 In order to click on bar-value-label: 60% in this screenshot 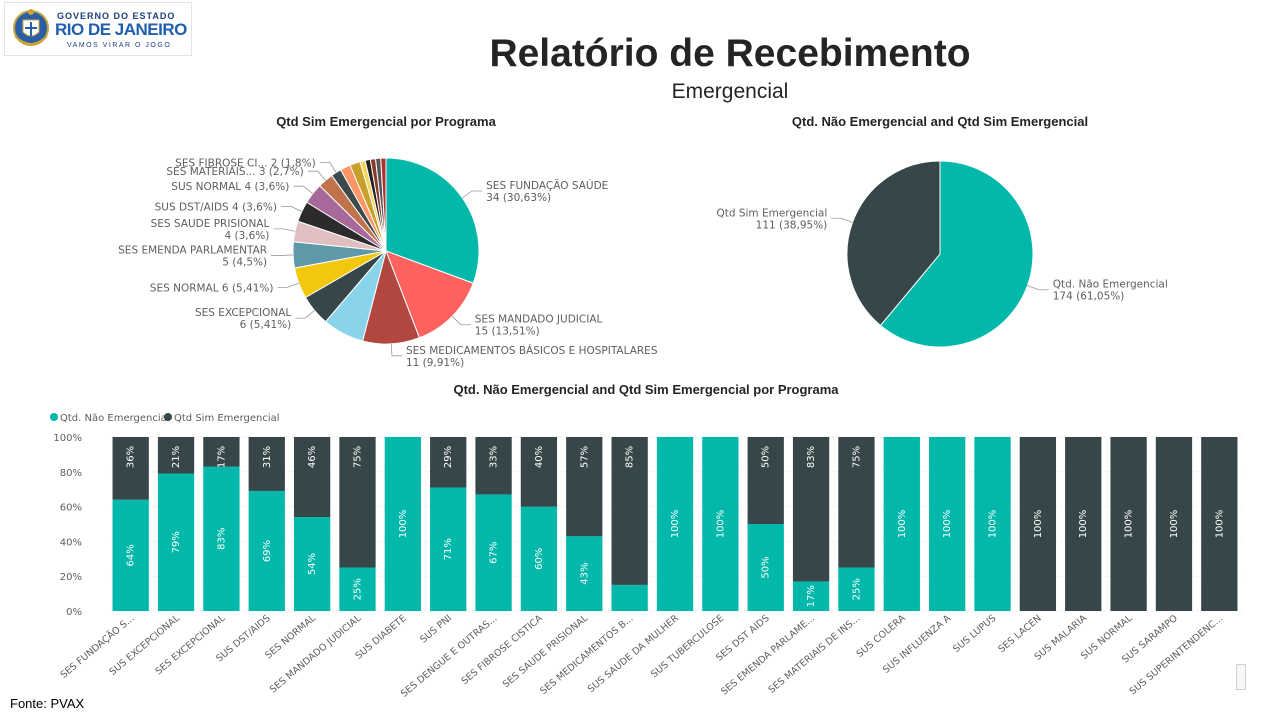, I will do `click(539, 559)`.